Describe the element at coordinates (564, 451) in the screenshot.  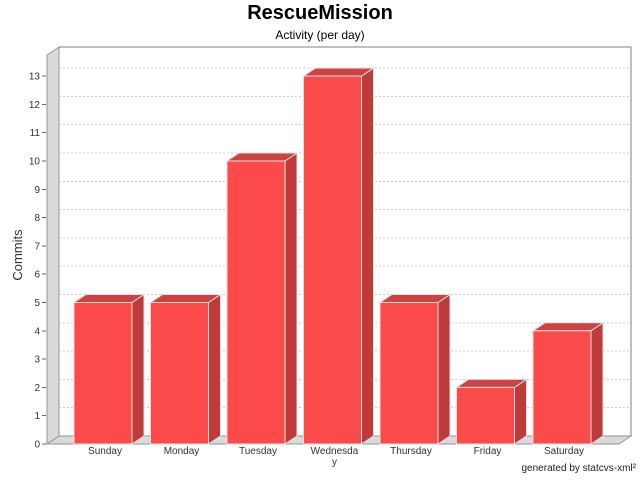
I see `x-axis-label: Saturday` at that location.